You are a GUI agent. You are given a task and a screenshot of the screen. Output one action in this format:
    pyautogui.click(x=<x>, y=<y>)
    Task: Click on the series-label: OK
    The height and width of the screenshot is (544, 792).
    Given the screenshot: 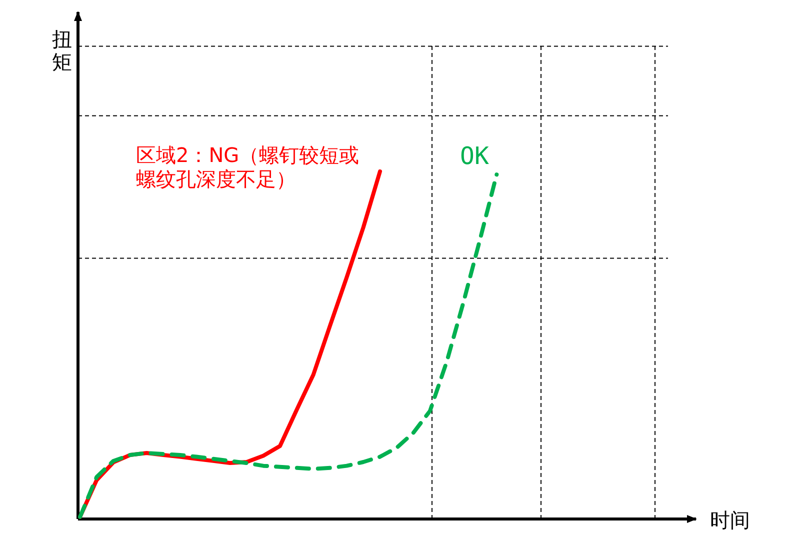 What is the action you would take?
    pyautogui.click(x=475, y=156)
    